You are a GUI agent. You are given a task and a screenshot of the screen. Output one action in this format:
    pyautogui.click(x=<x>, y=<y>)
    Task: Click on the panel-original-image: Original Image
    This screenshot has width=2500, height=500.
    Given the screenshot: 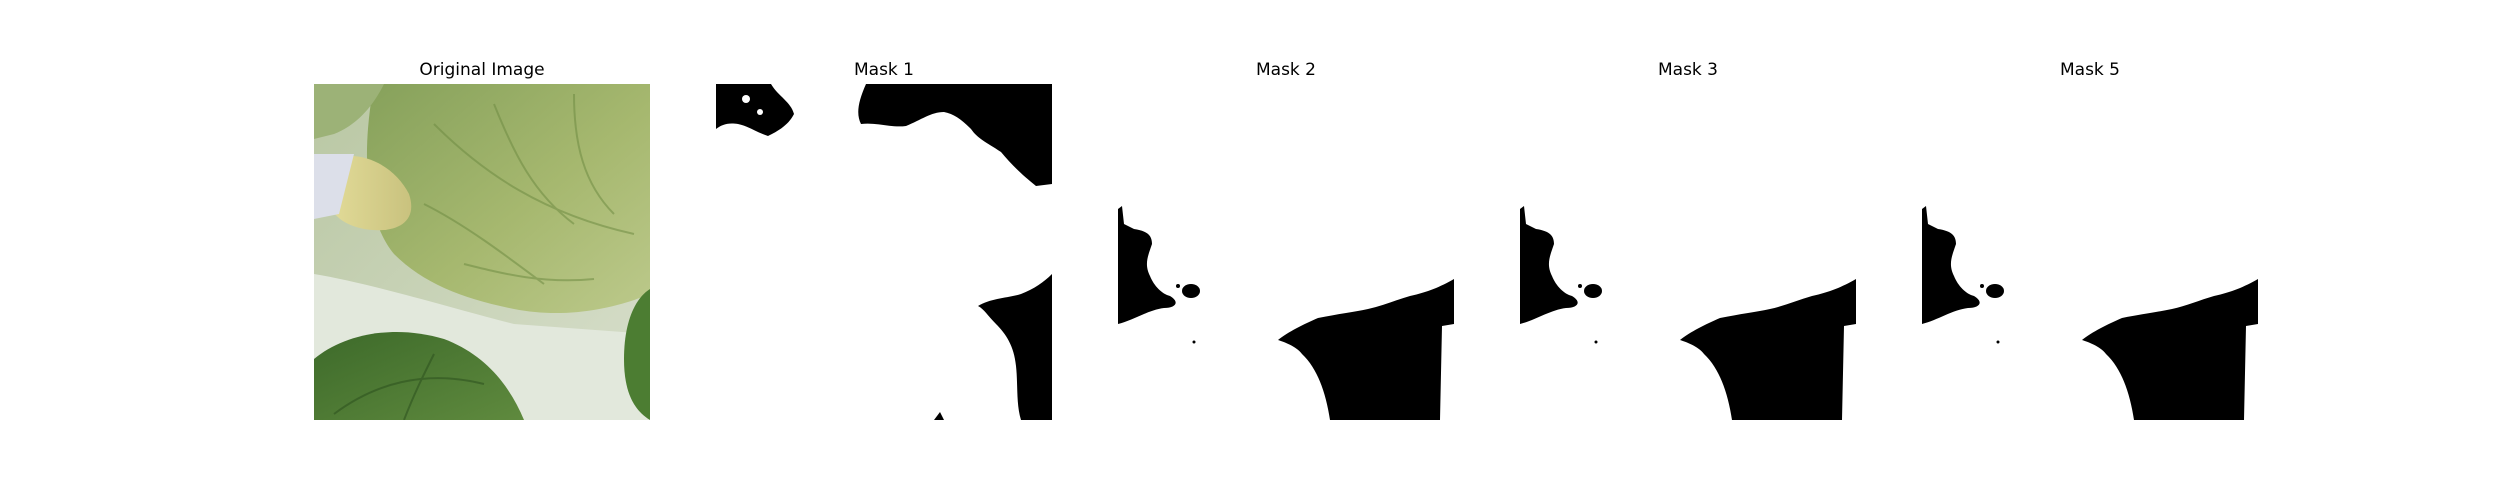 What is the action you would take?
    pyautogui.click(x=482, y=250)
    